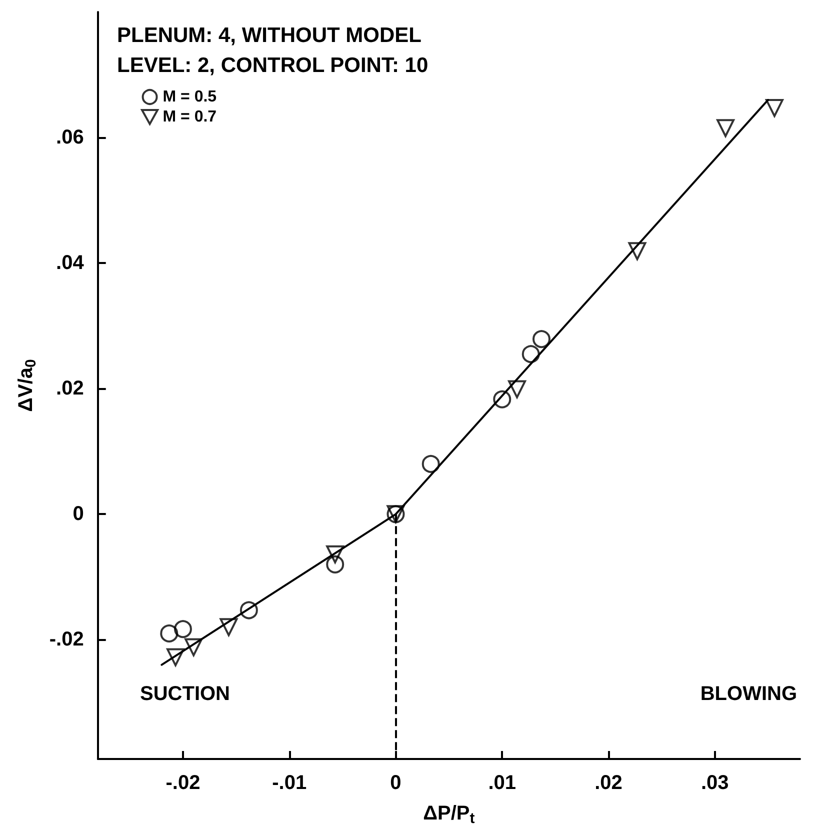 This screenshot has height=838, width=813. Describe the element at coordinates (70, 263) in the screenshot. I see `y-tick-label: .04` at that location.